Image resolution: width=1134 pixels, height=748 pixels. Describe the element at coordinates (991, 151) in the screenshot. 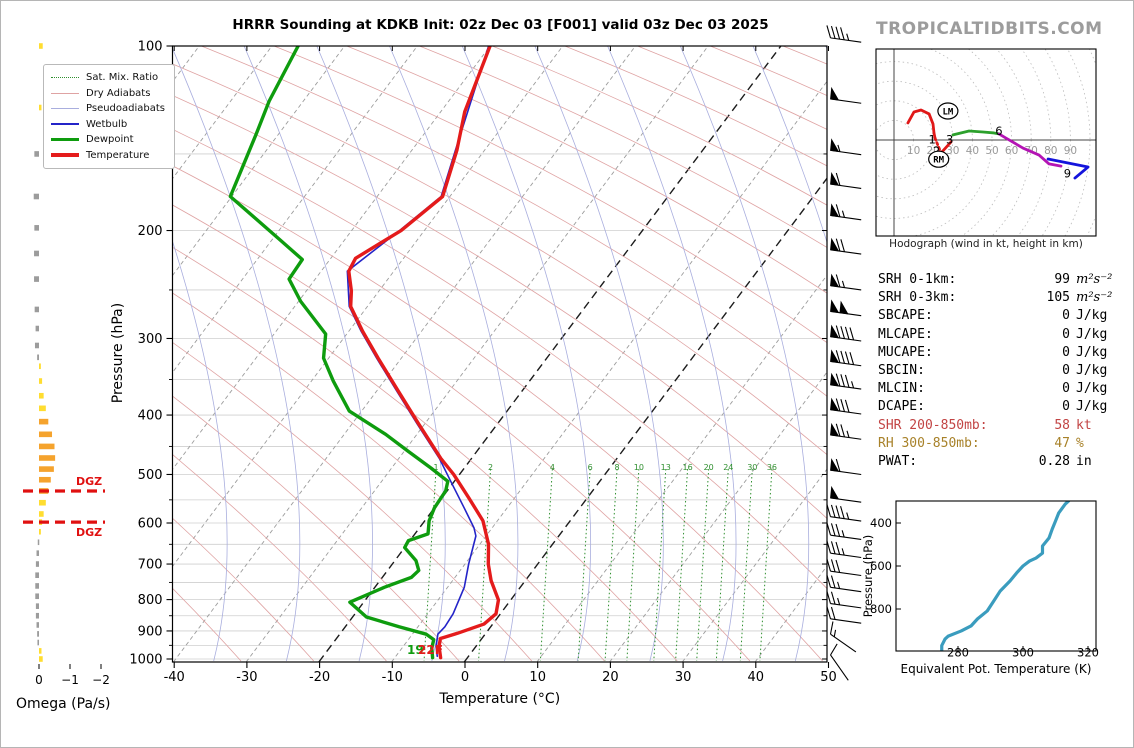

I see `hodograph-ring-label: 50` at that location.